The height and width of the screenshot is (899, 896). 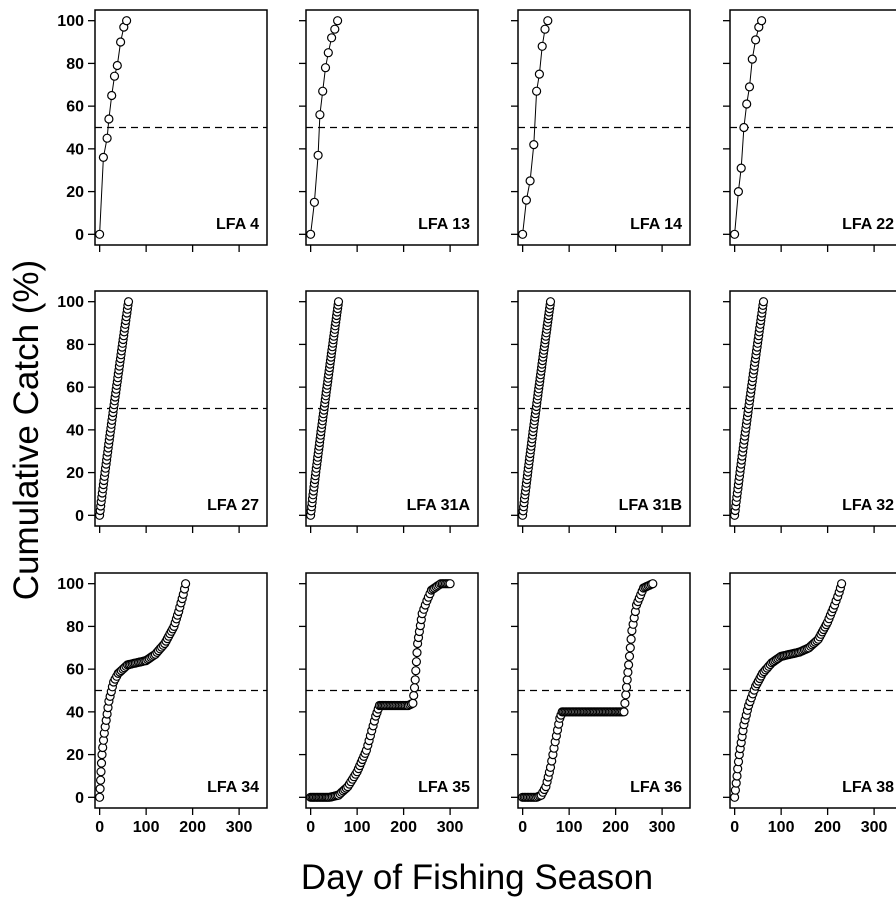 What do you see at coordinates (656, 224) in the screenshot?
I see `panel-label: LFA 14` at bounding box center [656, 224].